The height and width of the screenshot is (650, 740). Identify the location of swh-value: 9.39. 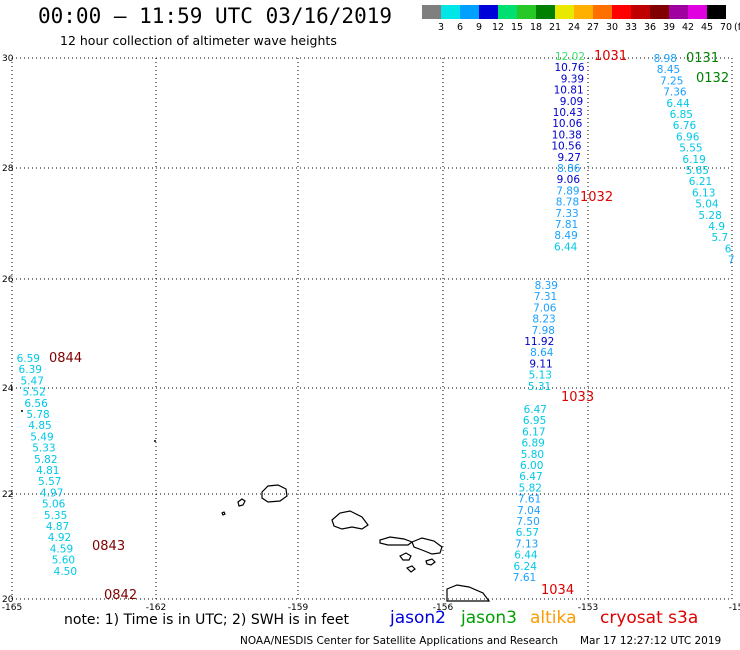
(572, 79).